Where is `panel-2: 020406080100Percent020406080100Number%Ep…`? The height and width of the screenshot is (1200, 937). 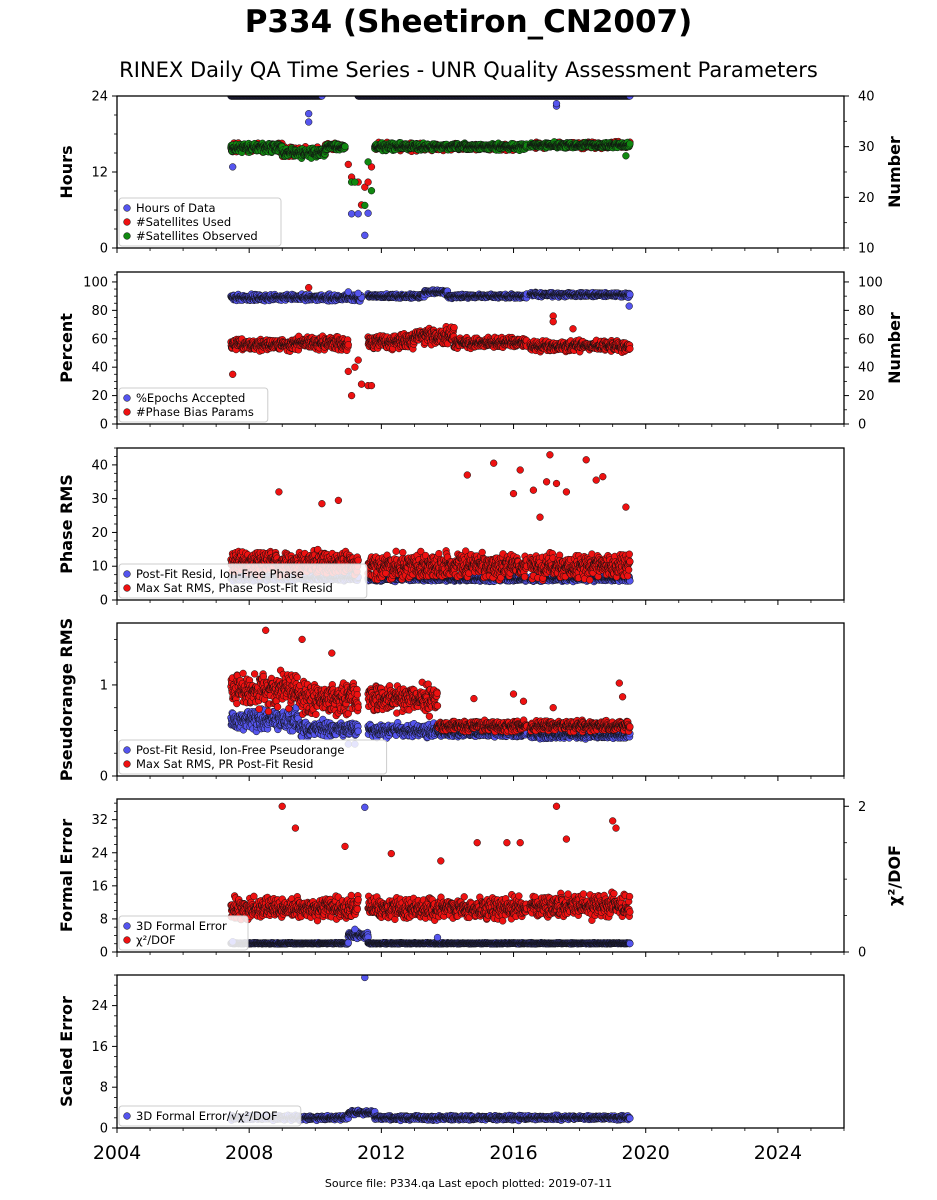
panel-2: 020406080100Percent020406080100Number%Ep… is located at coordinates (480, 352).